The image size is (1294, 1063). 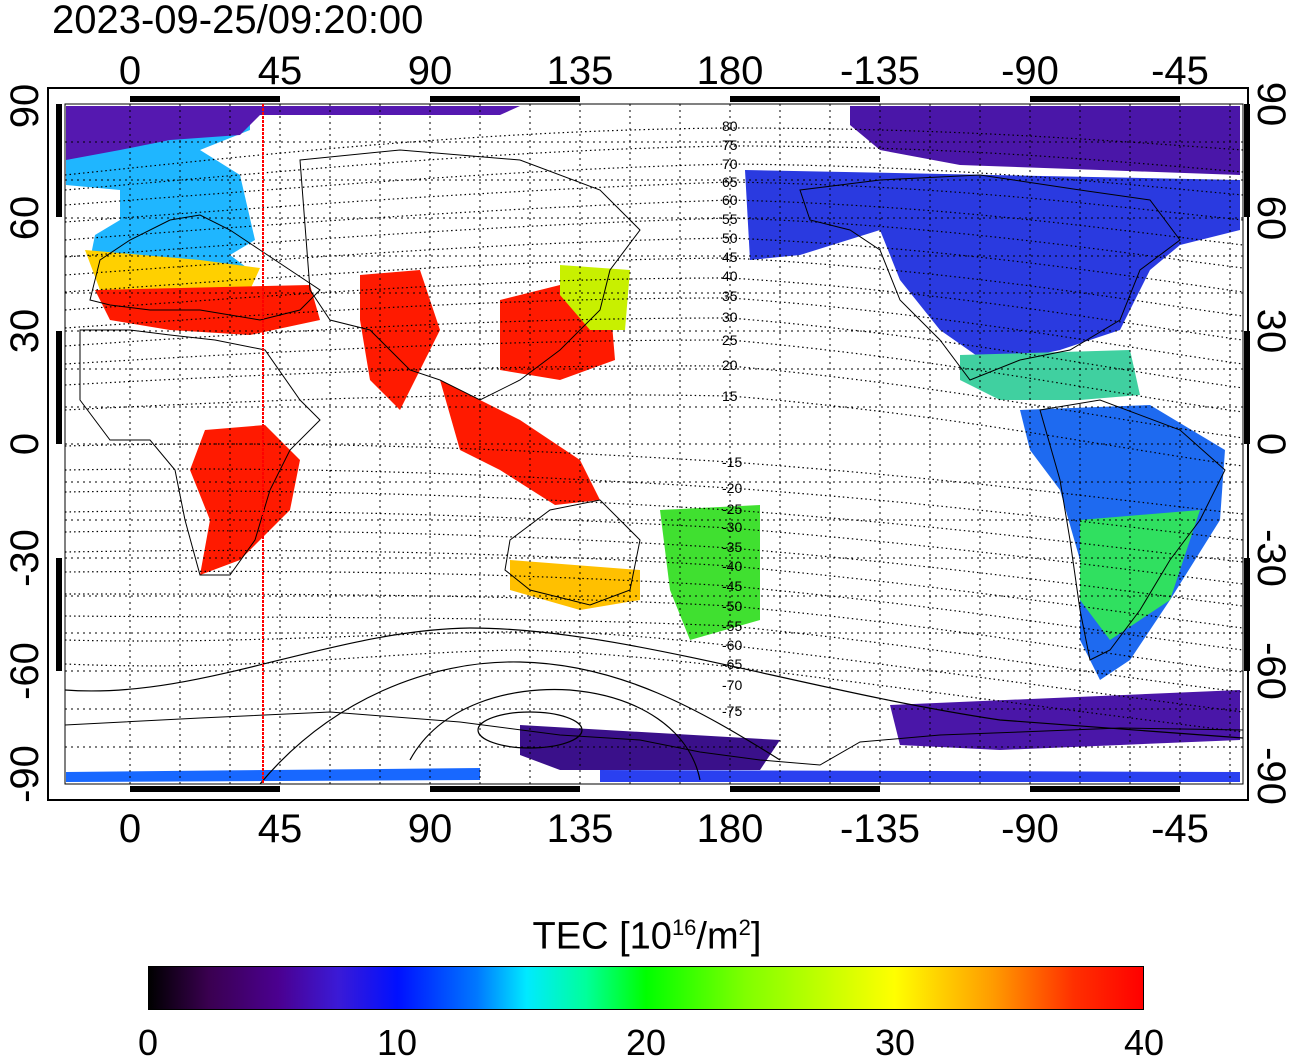 I want to click on mlat-label: -65, so click(x=732, y=664).